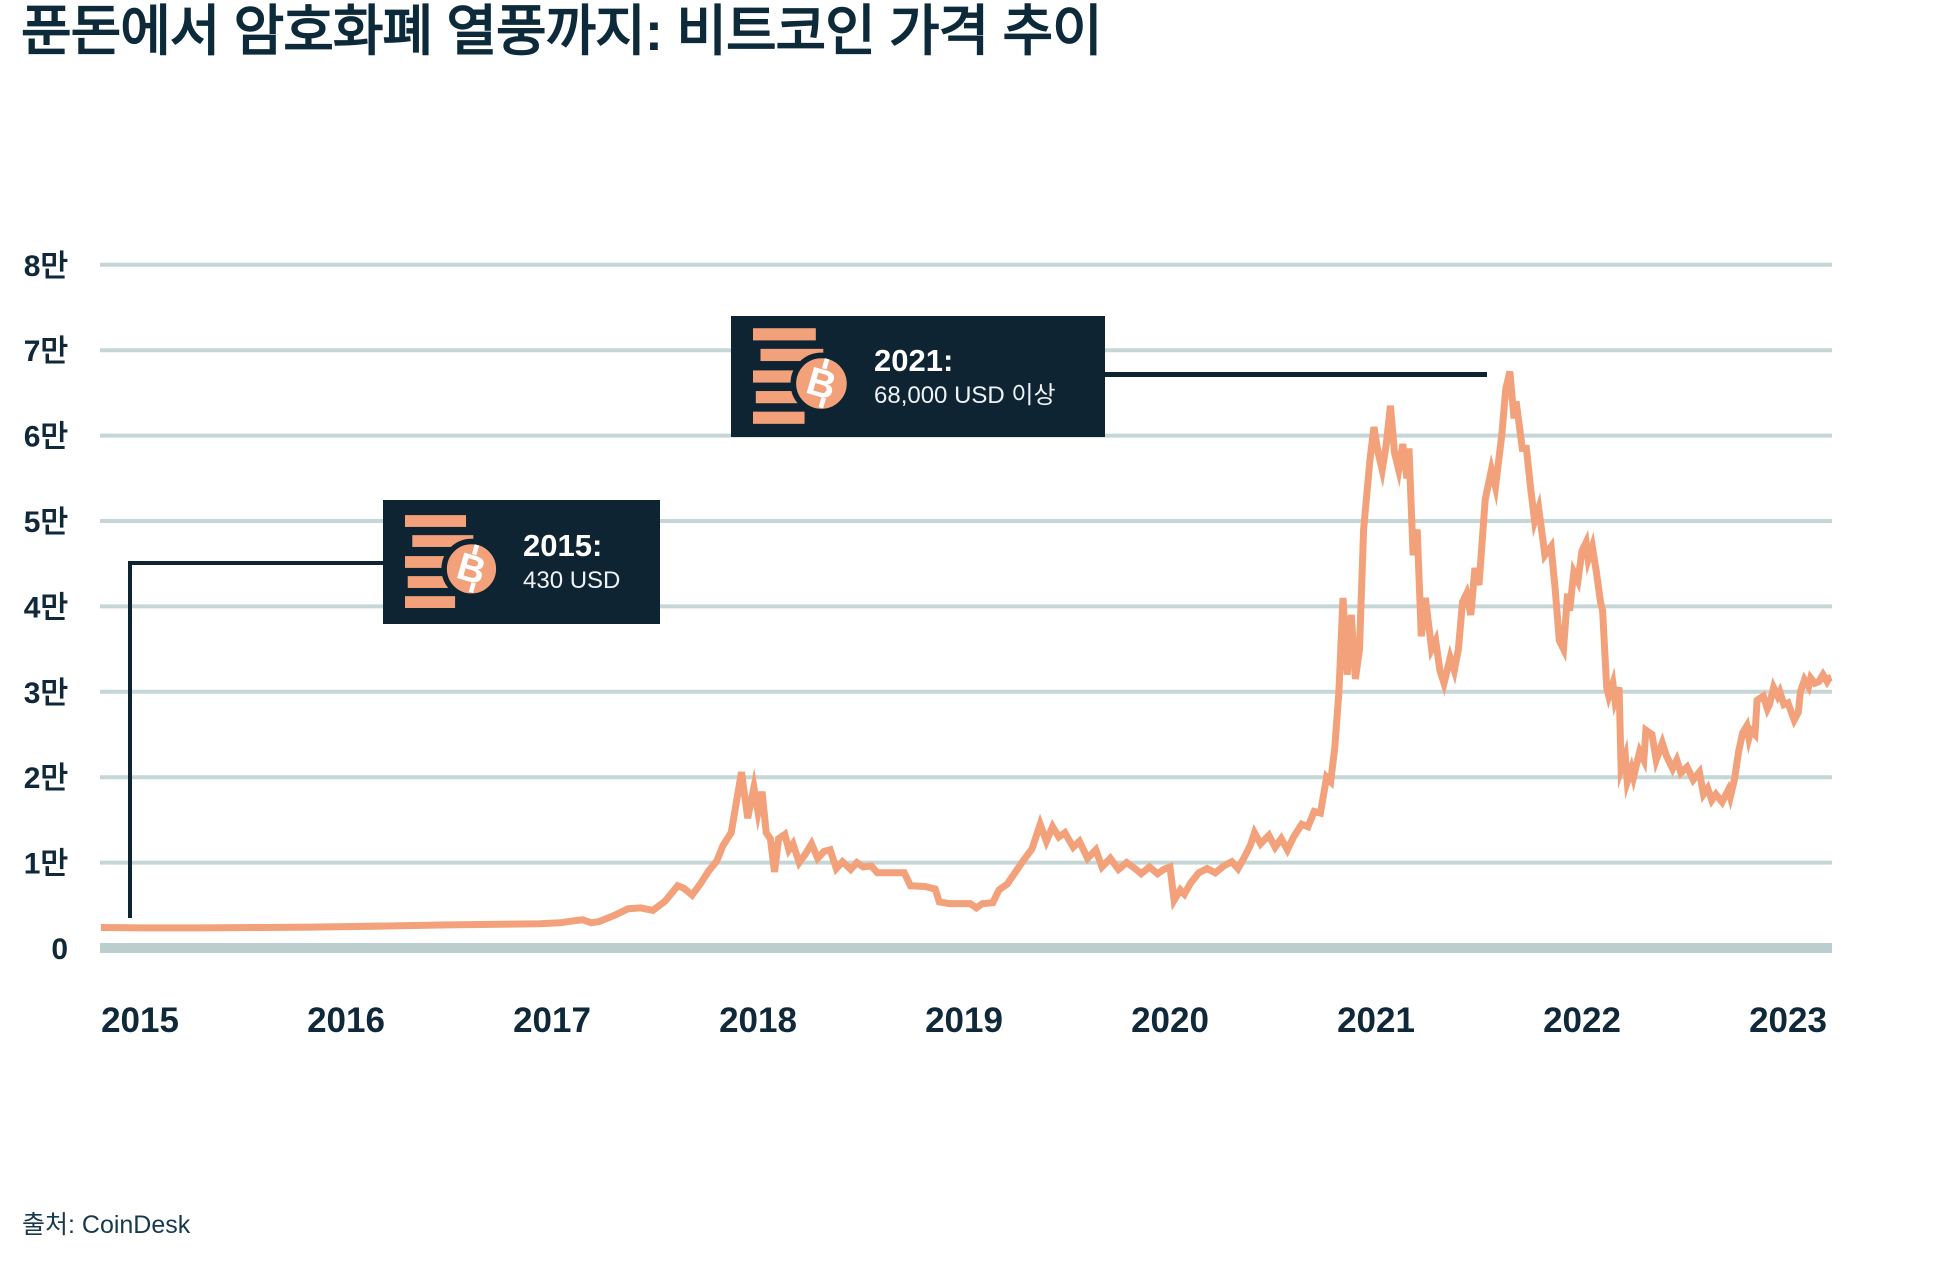 Image resolution: width=1940 pixels, height=1271 pixels. What do you see at coordinates (46, 351) in the screenshot?
I see `y-tick-label: 7만` at bounding box center [46, 351].